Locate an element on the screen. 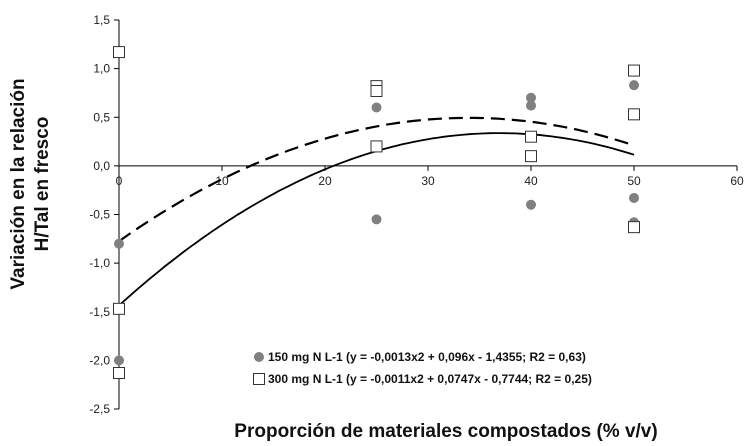  x-tick-label: 40 is located at coordinates (531, 181).